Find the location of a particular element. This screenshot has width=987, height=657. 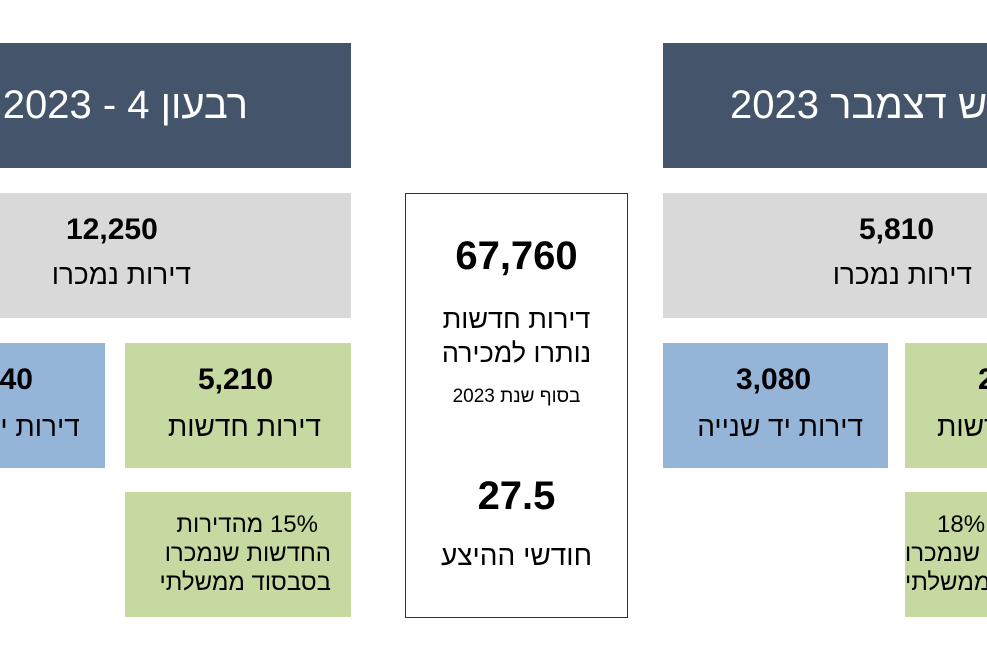

right-subsidy-line-1-wrap: 18% מהדירות is located at coordinates (962, 524).